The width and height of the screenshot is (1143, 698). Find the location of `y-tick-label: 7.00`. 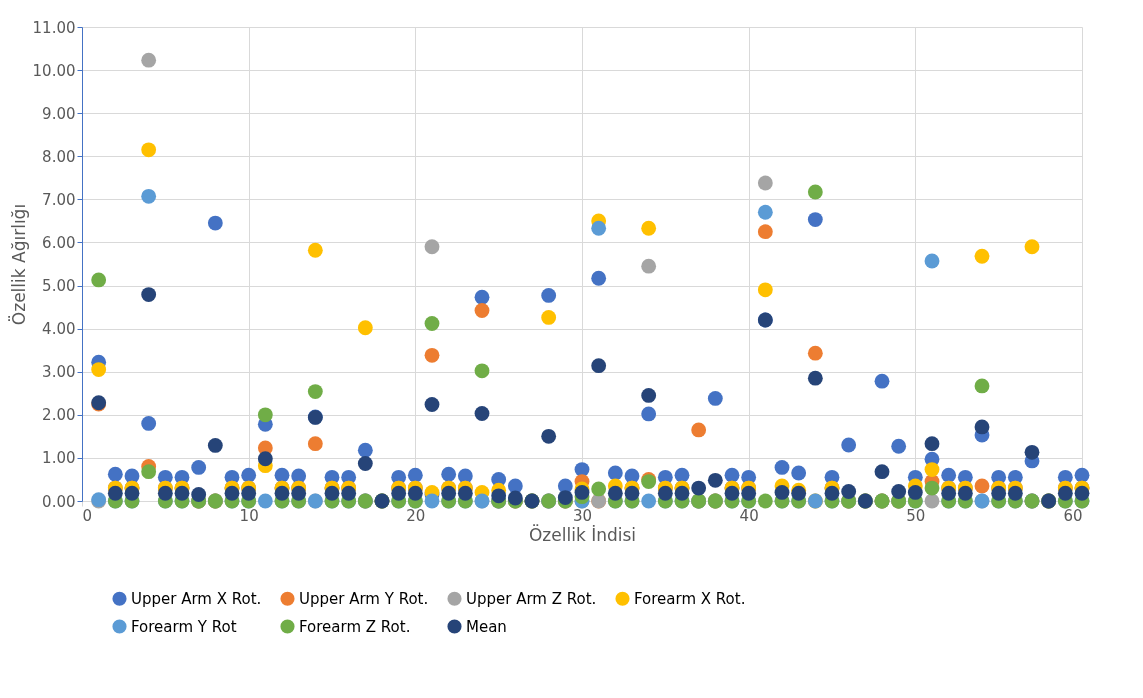

y-tick-label: 7.00 is located at coordinates (59, 199).